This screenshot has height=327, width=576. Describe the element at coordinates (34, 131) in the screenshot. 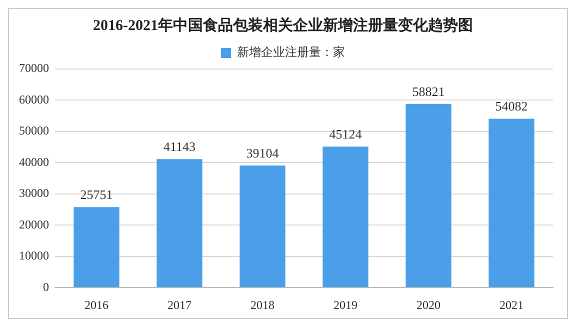

I see `y-tick-label: 50000` at that location.